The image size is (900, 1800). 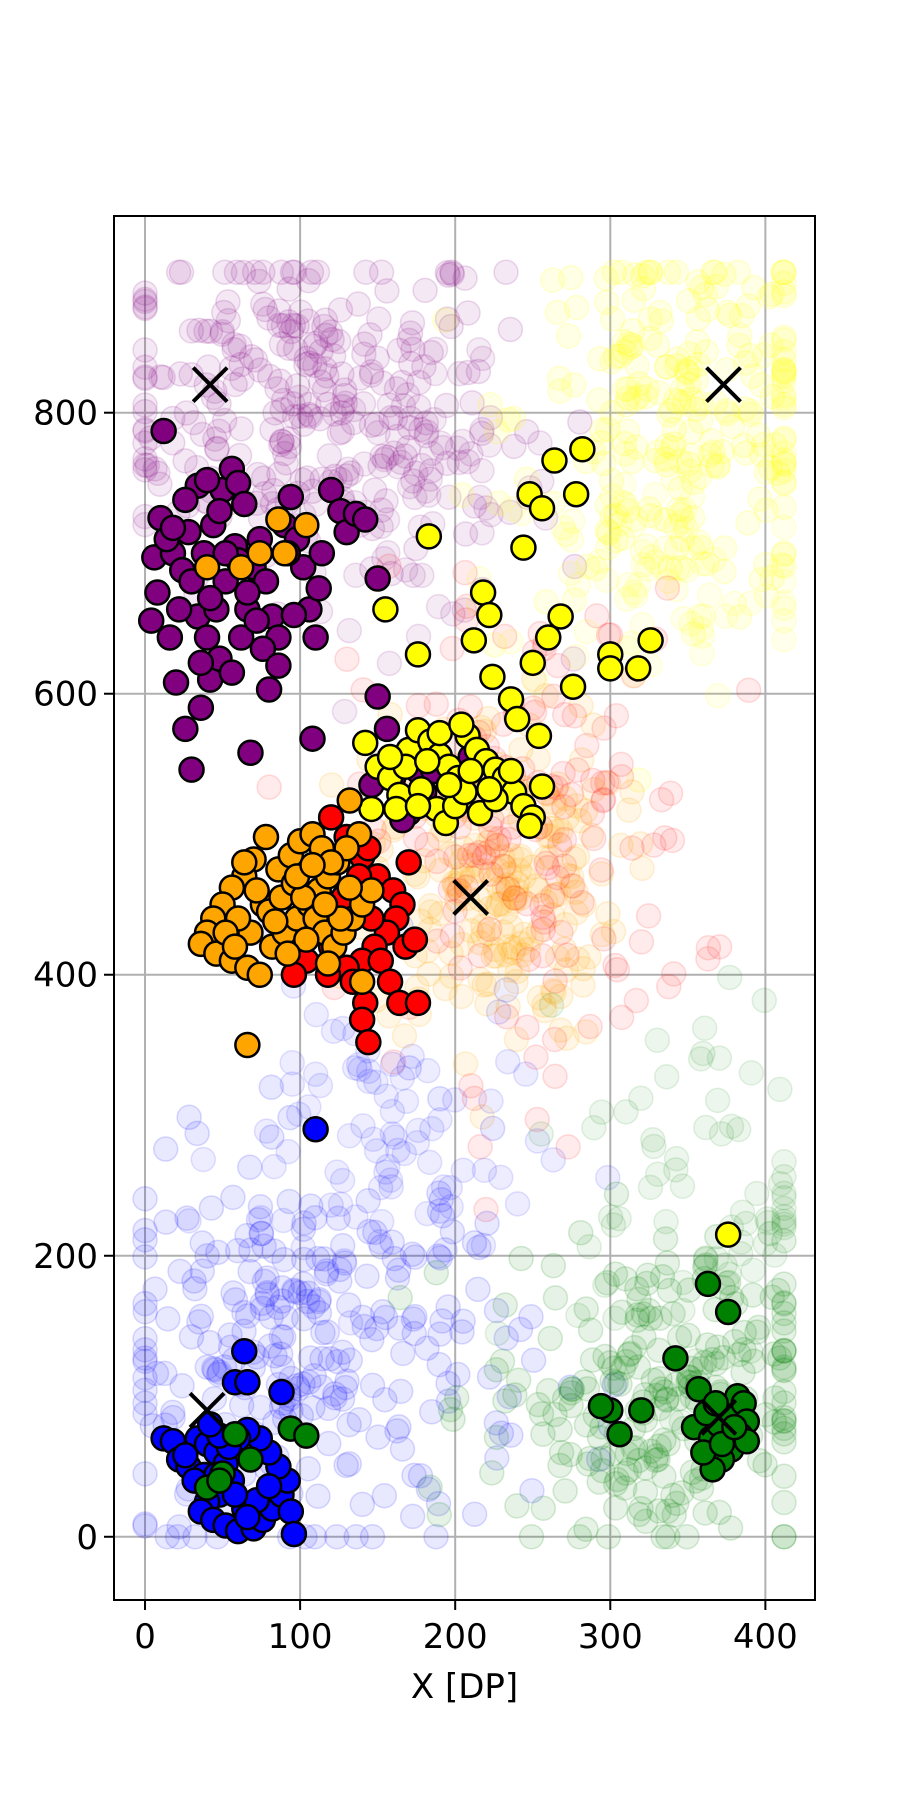 I want to click on centroid-cross, so click(x=207, y=1410).